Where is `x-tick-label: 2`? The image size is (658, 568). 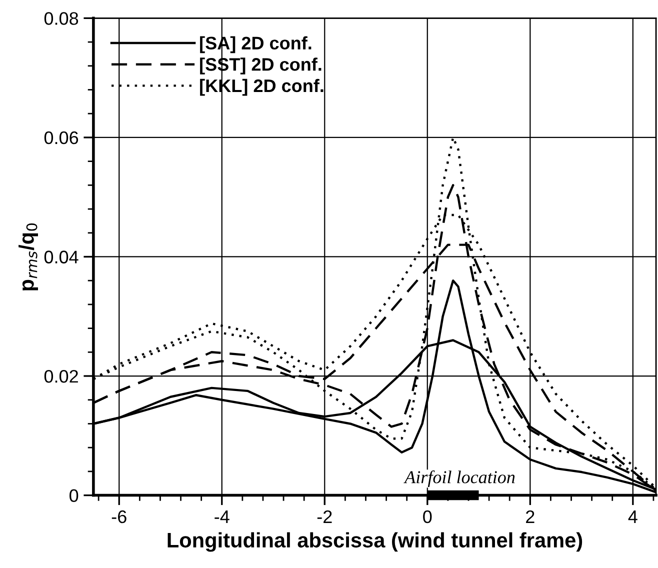
x-tick-label: 2 is located at coordinates (530, 516).